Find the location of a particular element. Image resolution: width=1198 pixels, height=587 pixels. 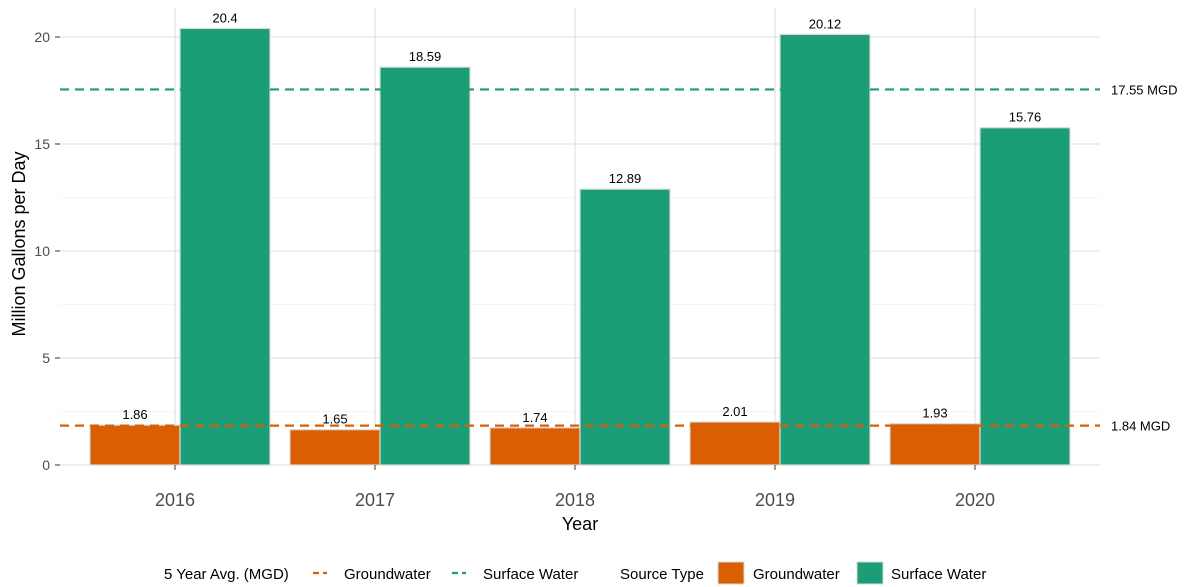

bar-groundwater-2019 is located at coordinates (735, 443).